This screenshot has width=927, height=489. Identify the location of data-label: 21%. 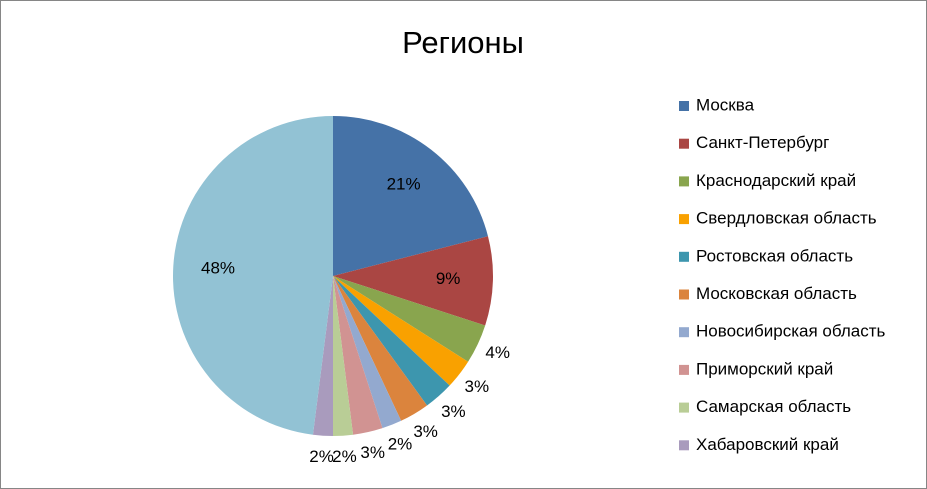
(404, 183).